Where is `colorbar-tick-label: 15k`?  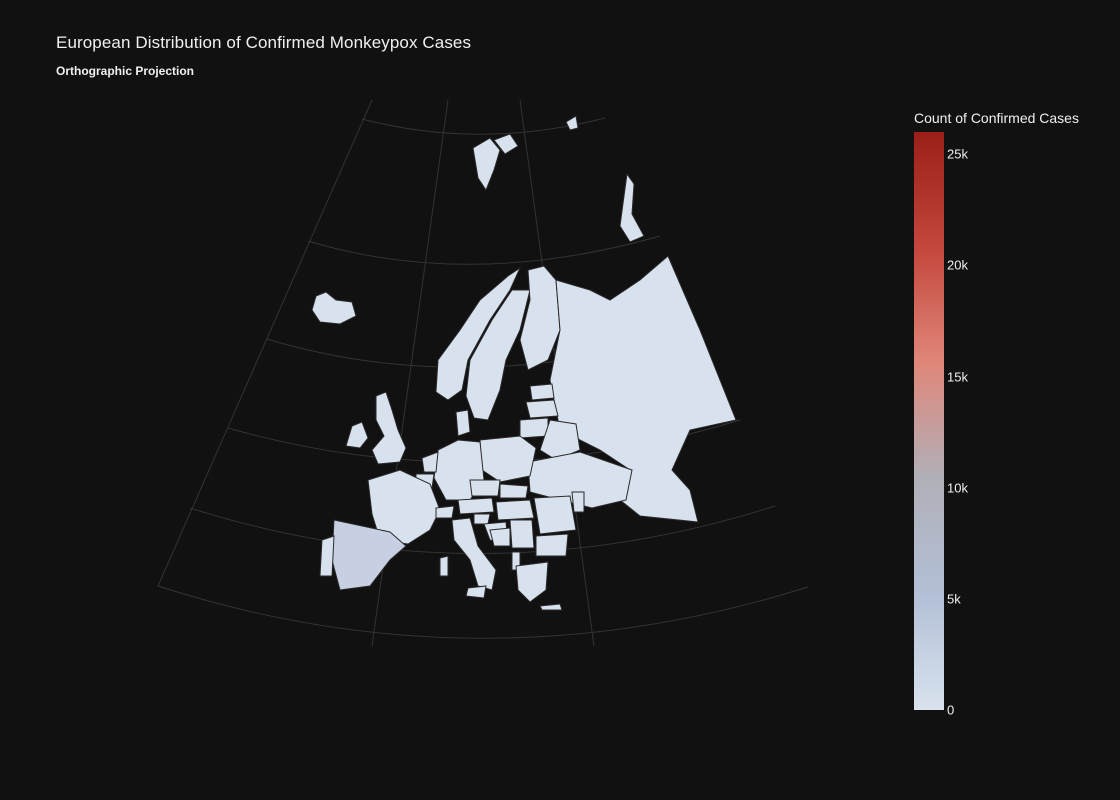
colorbar-tick-label: 15k is located at coordinates (957, 377).